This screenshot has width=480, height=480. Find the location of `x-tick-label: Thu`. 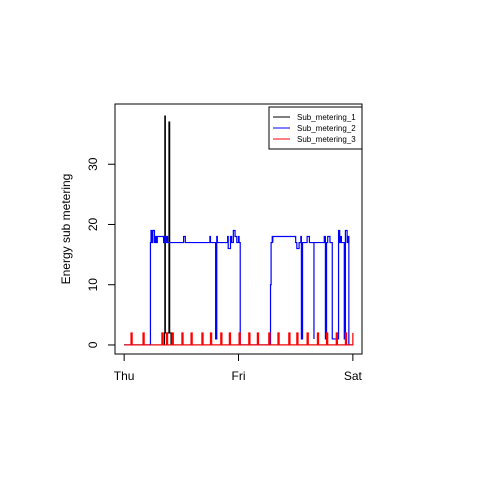

x-tick-label: Thu is located at coordinates (124, 376).